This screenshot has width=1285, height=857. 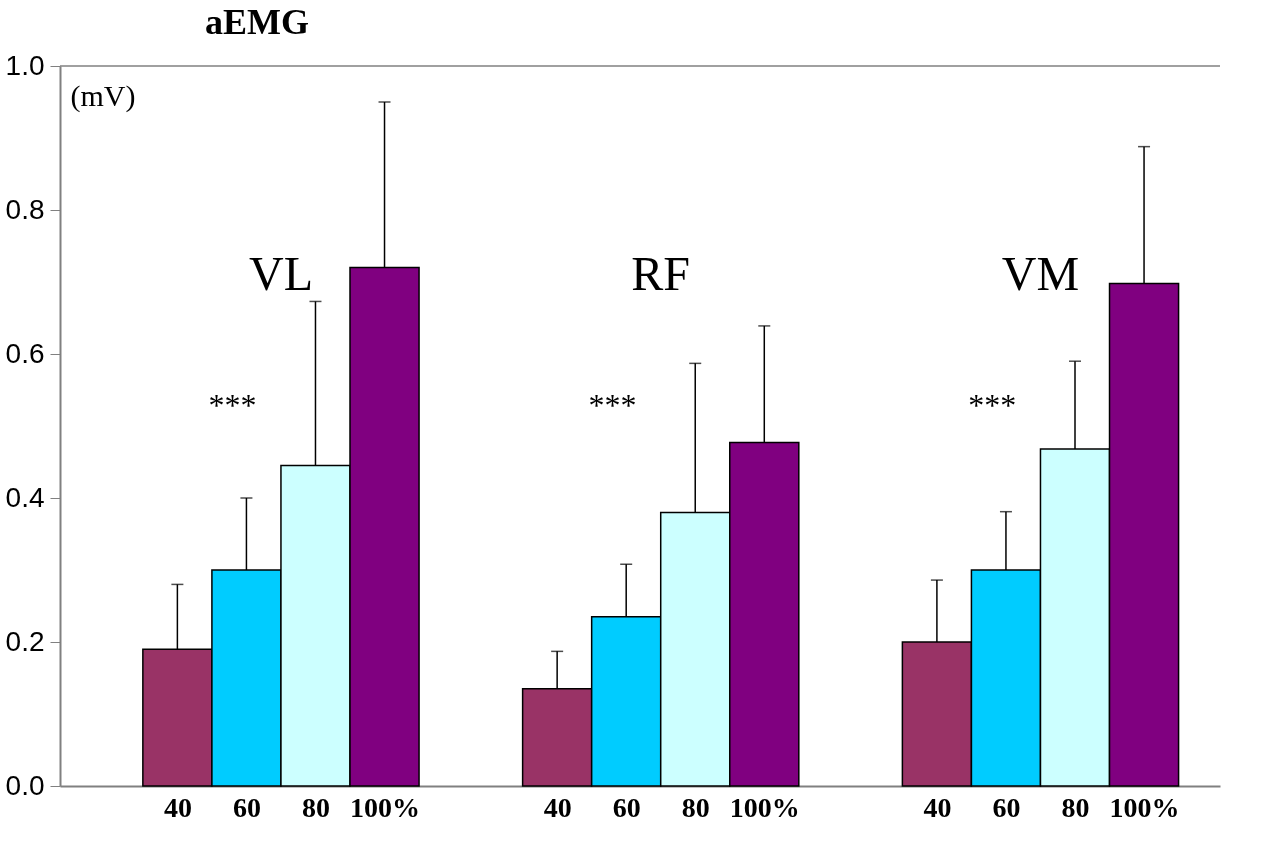 What do you see at coordinates (25, 497) in the screenshot?
I see `y-tick-label: 0.4` at bounding box center [25, 497].